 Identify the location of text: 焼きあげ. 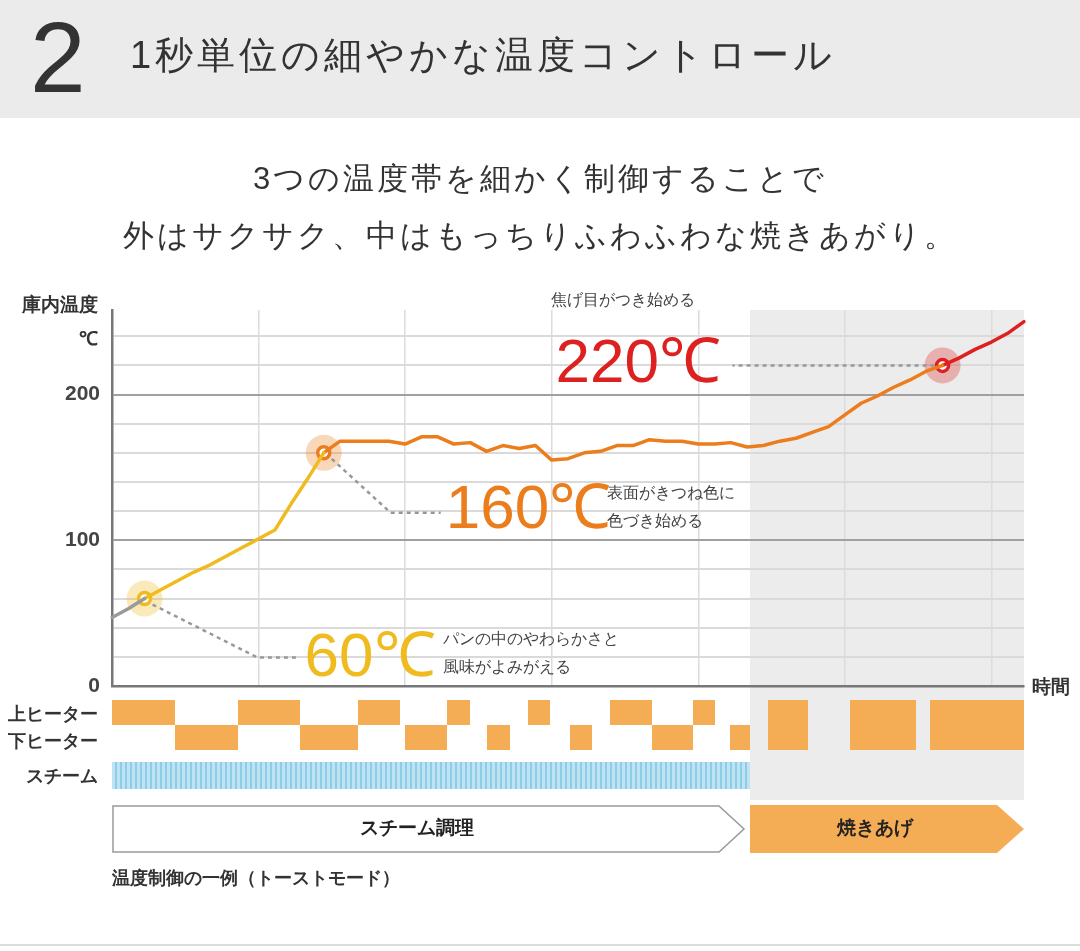
(875, 828).